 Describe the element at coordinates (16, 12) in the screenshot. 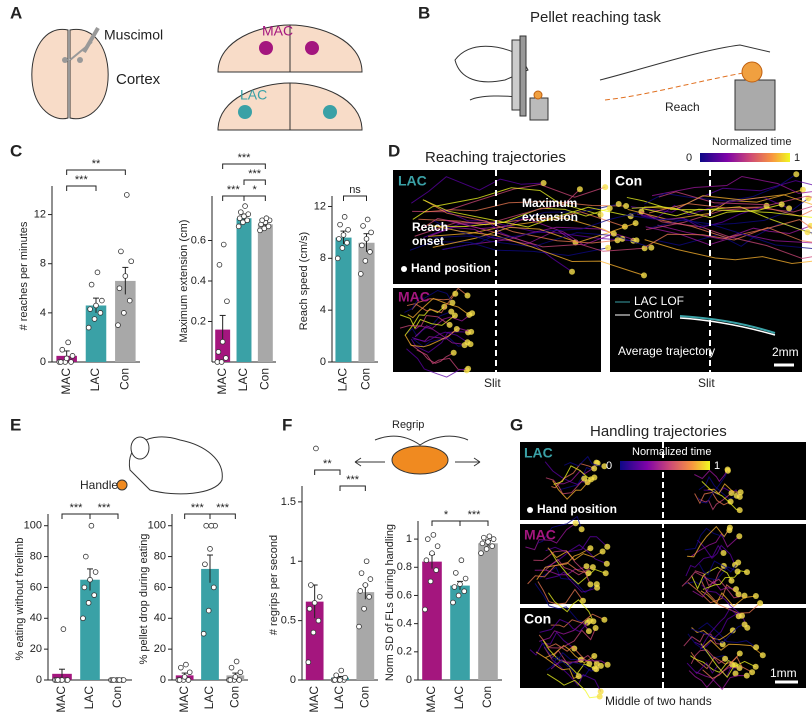

I see `panel-label: A` at that location.